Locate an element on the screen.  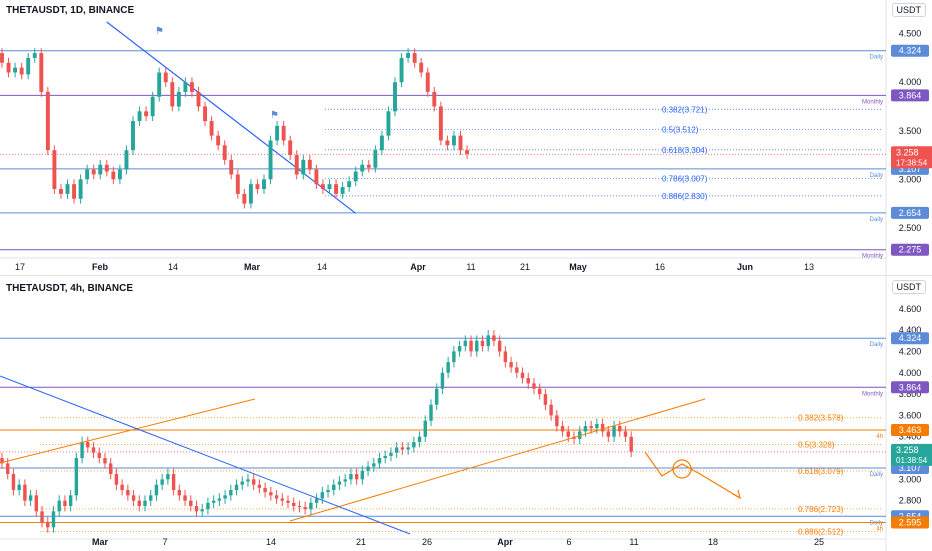
price-tick-label: 3.400 is located at coordinates (910, 437).